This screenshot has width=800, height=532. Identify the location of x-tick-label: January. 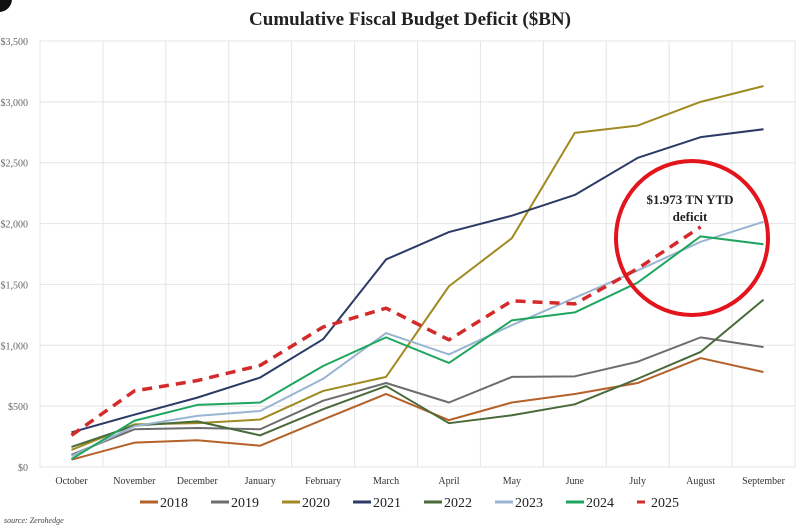
(260, 481).